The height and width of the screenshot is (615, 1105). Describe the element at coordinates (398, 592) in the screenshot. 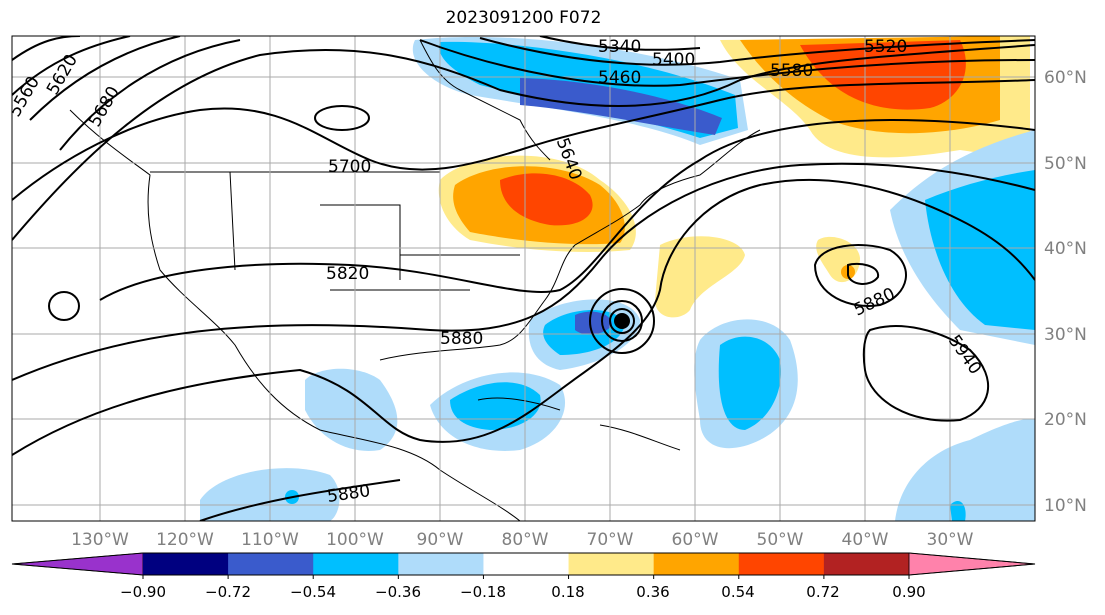

I see `colorbar-tick-label: −0.36` at that location.